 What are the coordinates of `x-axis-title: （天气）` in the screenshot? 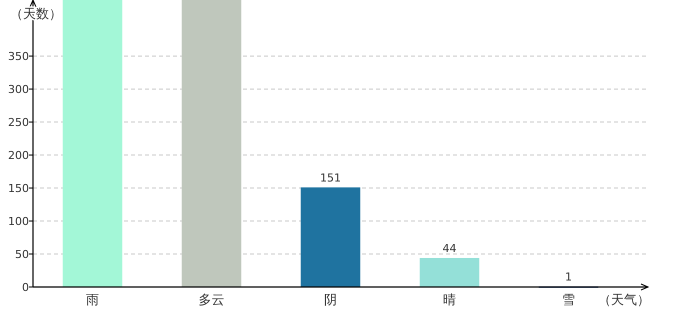 It's located at (624, 300).